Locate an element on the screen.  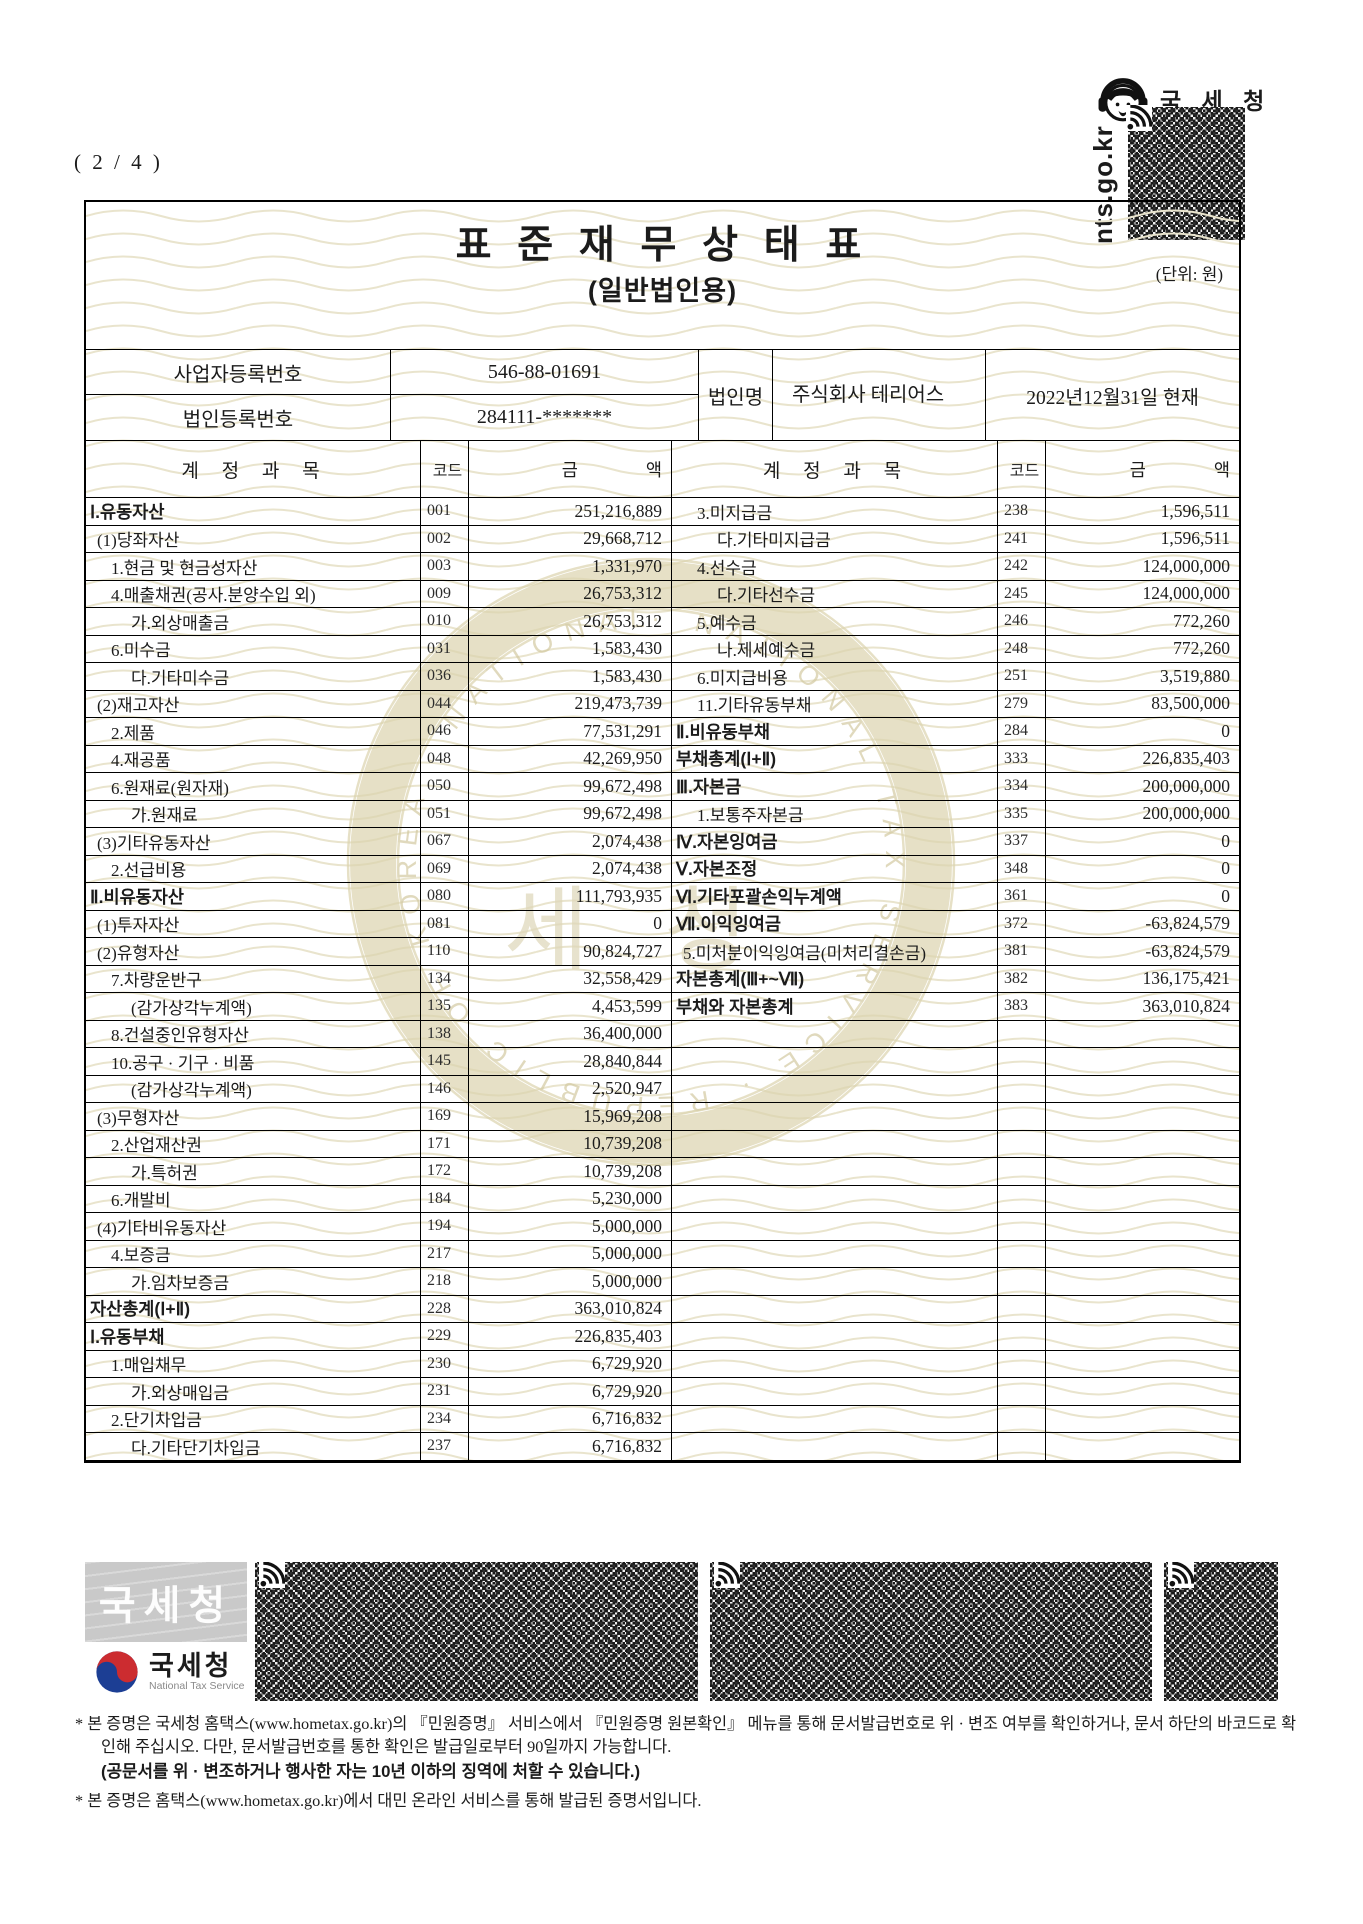
account-amount: 0 is located at coordinates (1142, 869).